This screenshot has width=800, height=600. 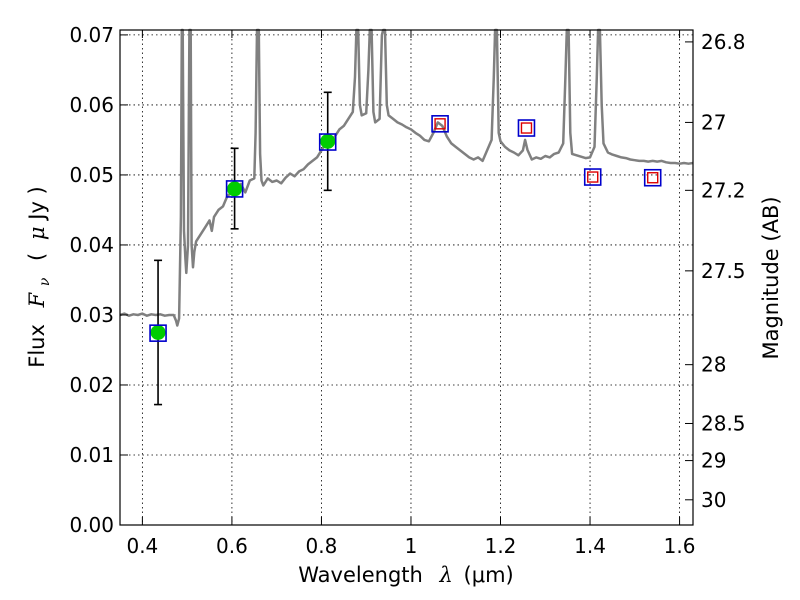 I want to click on x-tick-label: 1.6, so click(x=680, y=546).